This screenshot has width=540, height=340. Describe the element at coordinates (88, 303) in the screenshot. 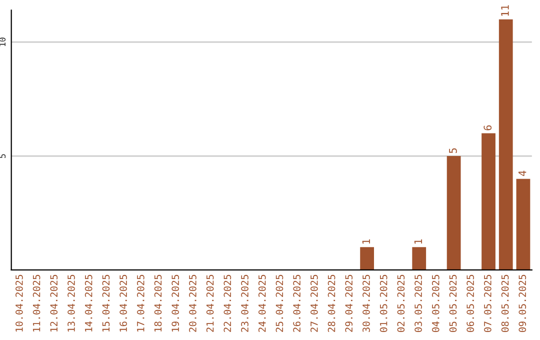

I see `x-tick-label: 14.04.2025` at that location.